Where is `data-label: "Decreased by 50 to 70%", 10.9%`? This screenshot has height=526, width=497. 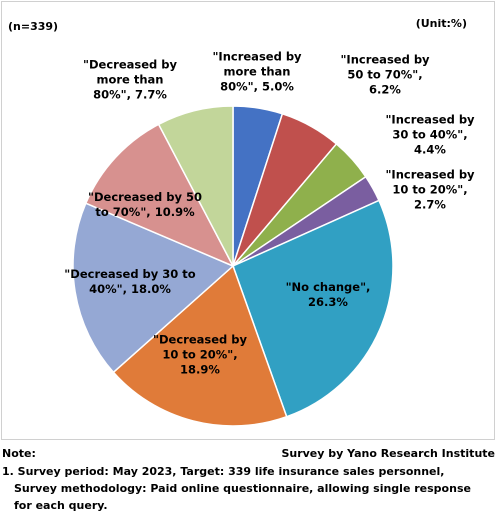
data-label: "Decreased by 50 to 70%", 10.9% is located at coordinates (145, 205).